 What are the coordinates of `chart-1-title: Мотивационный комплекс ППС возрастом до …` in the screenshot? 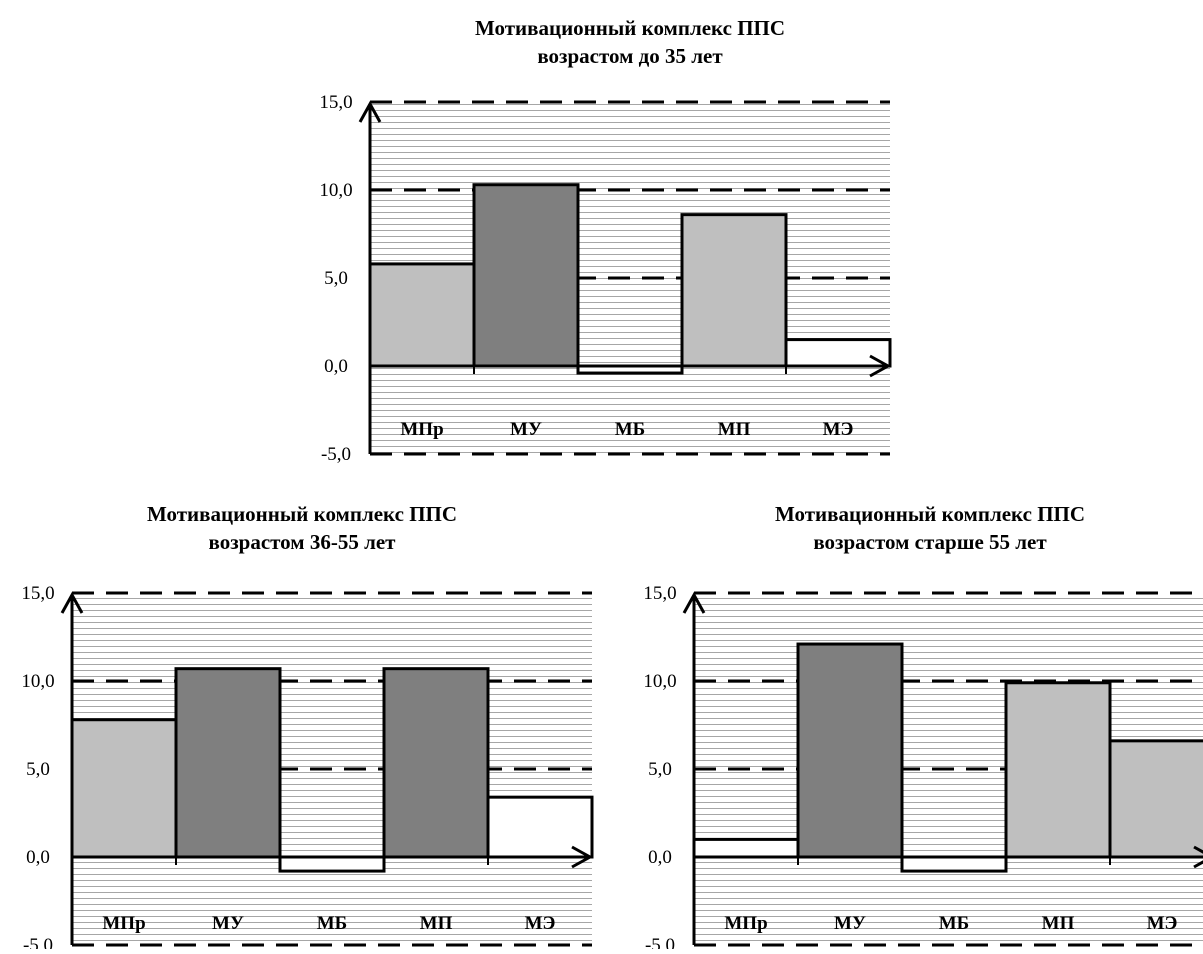 It's located at (630, 42).